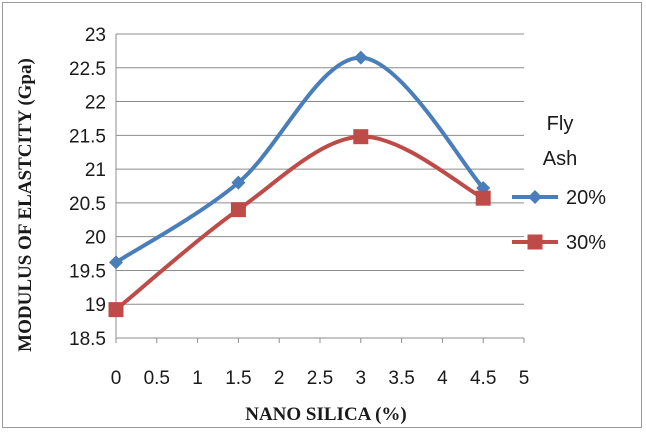 This screenshot has width=646, height=432. Describe the element at coordinates (95, 35) in the screenshot. I see `y-tick-23: 23` at that location.